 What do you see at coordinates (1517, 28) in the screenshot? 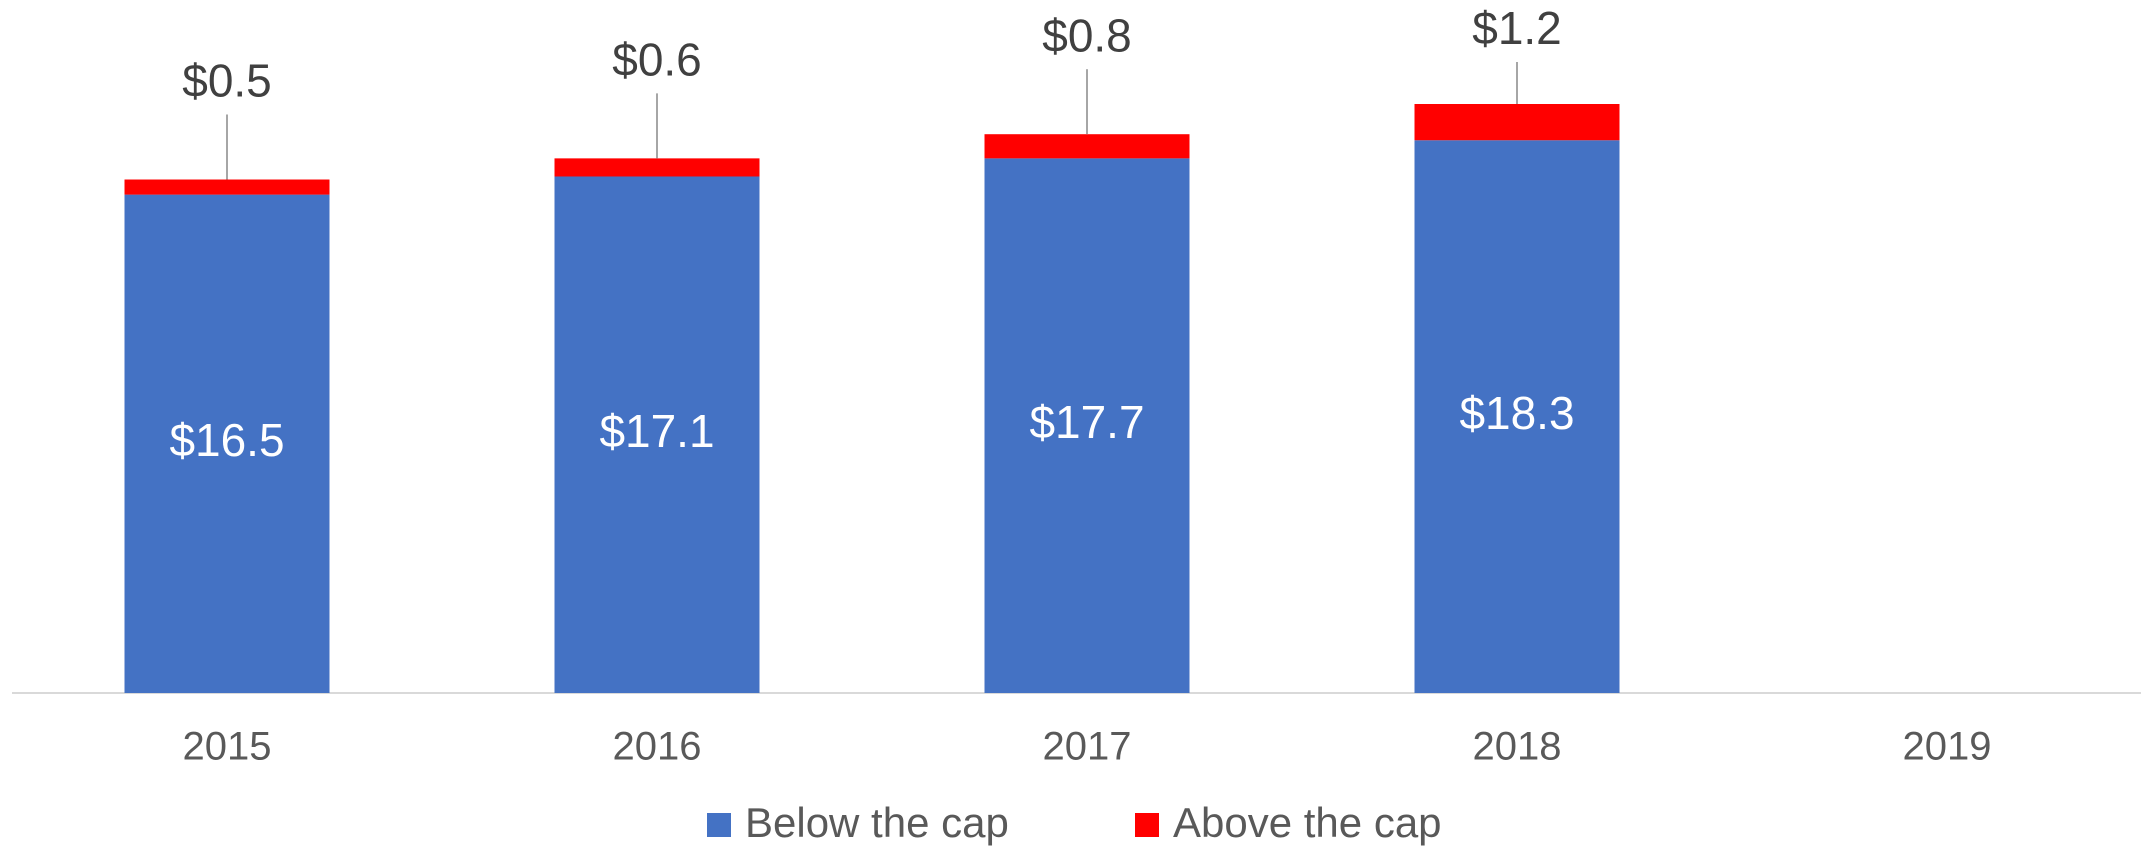
I see `data-label: $1.2` at bounding box center [1517, 28].